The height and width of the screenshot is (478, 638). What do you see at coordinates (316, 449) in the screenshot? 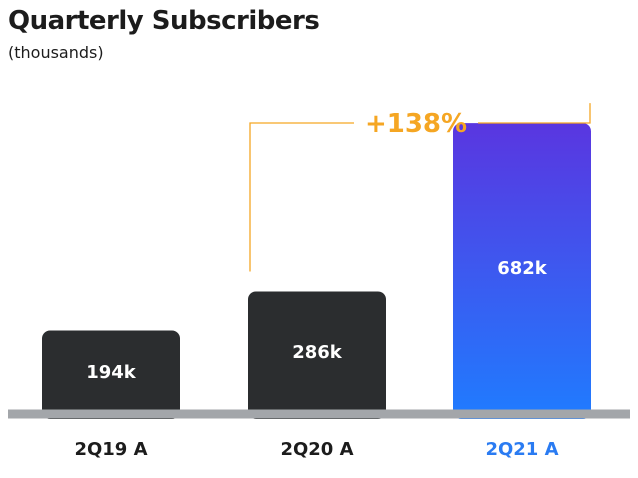
I see `category-label: 2Q20 A` at bounding box center [316, 449].